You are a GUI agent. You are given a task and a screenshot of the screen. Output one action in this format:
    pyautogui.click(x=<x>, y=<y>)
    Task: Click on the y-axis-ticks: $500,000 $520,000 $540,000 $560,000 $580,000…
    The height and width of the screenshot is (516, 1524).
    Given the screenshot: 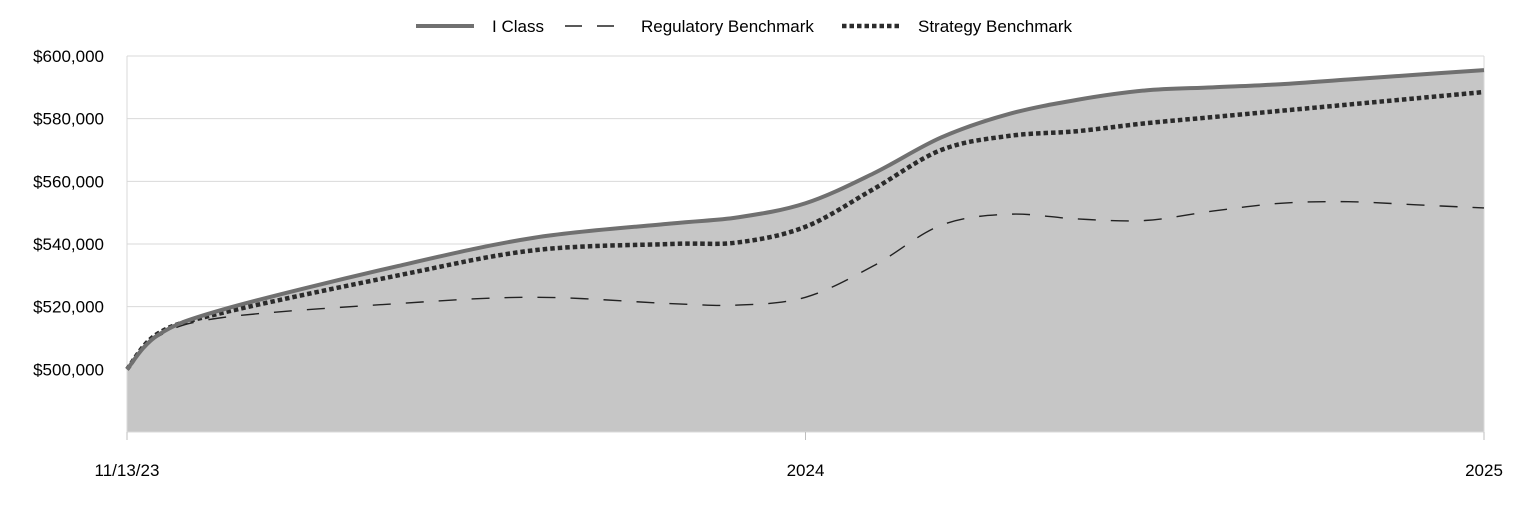 What is the action you would take?
    pyautogui.click(x=68, y=213)
    